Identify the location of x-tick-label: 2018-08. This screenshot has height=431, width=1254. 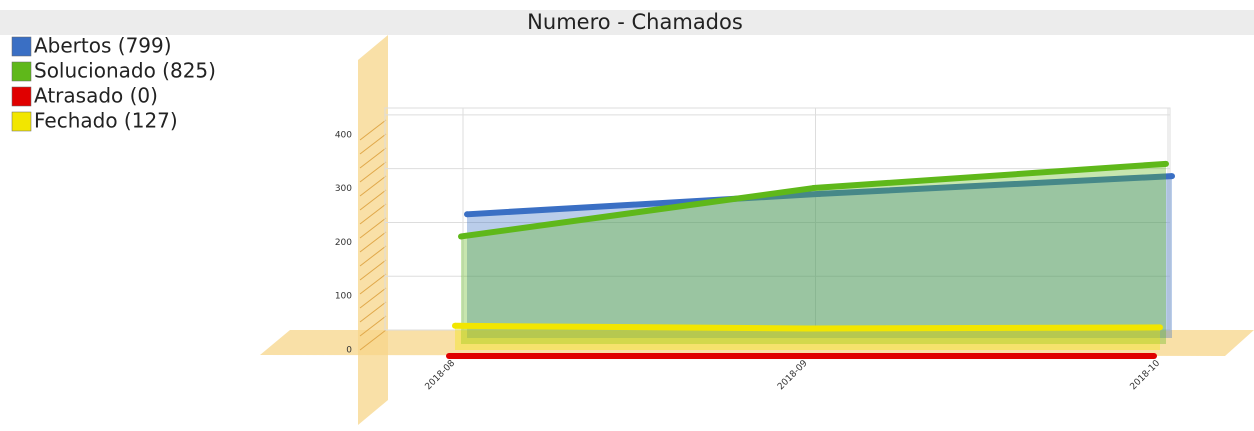
(441, 375).